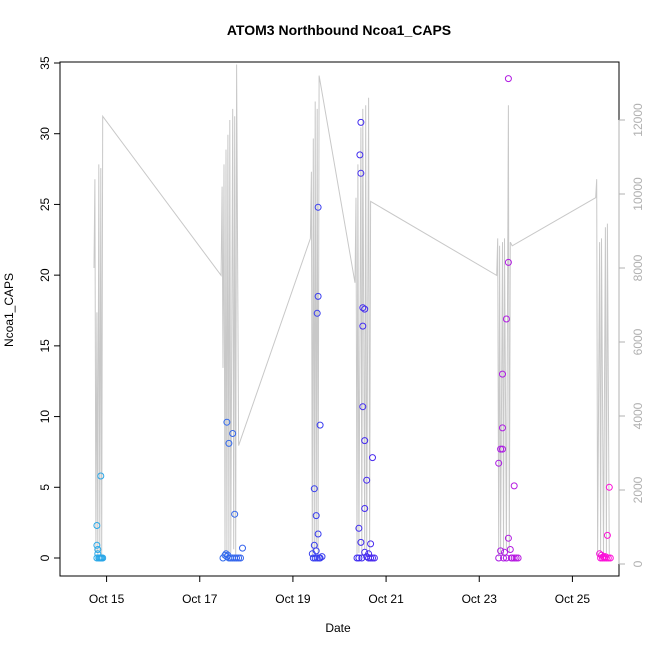 The width and height of the screenshot is (650, 650). I want to click on y-right-tick-label: 0, so click(638, 563).